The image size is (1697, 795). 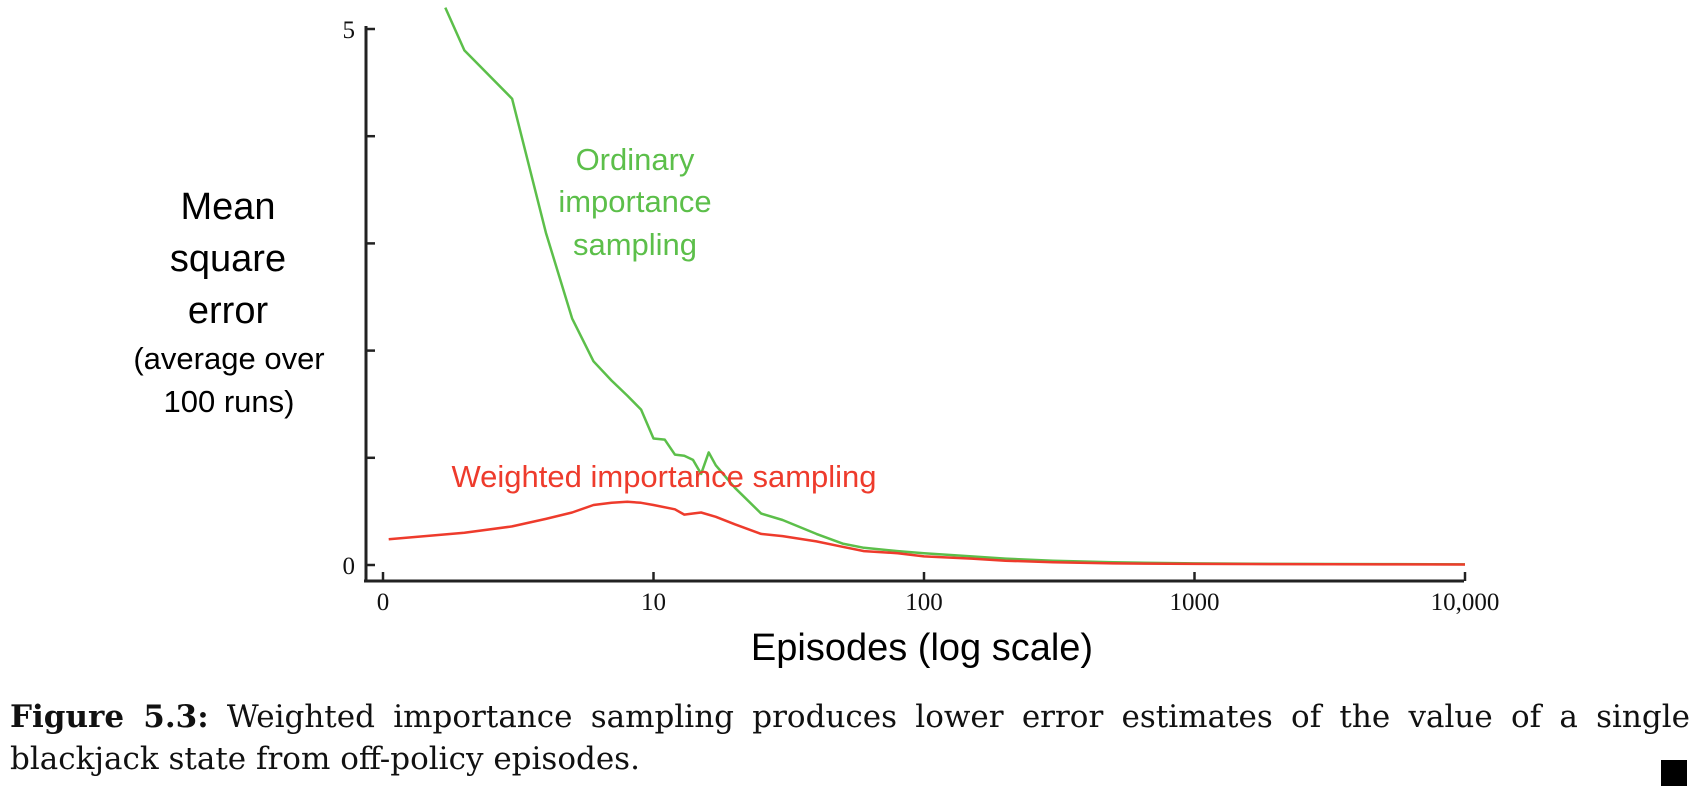 What do you see at coordinates (653, 602) in the screenshot?
I see `x-tick-label: 10` at bounding box center [653, 602].